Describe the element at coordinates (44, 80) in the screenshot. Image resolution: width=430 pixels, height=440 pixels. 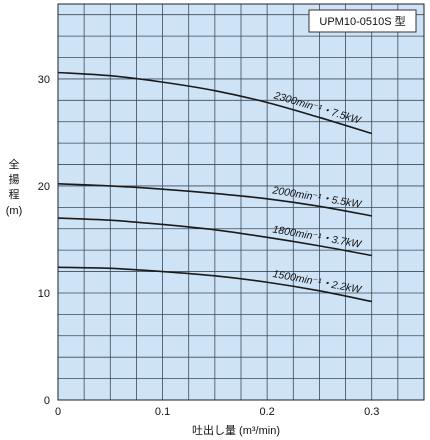
I see `y-tick-label: 30` at that location.